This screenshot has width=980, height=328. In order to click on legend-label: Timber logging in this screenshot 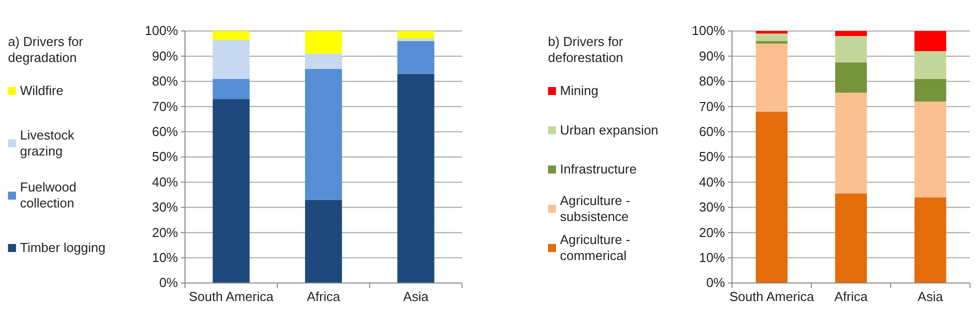, I will do `click(63, 247)`.